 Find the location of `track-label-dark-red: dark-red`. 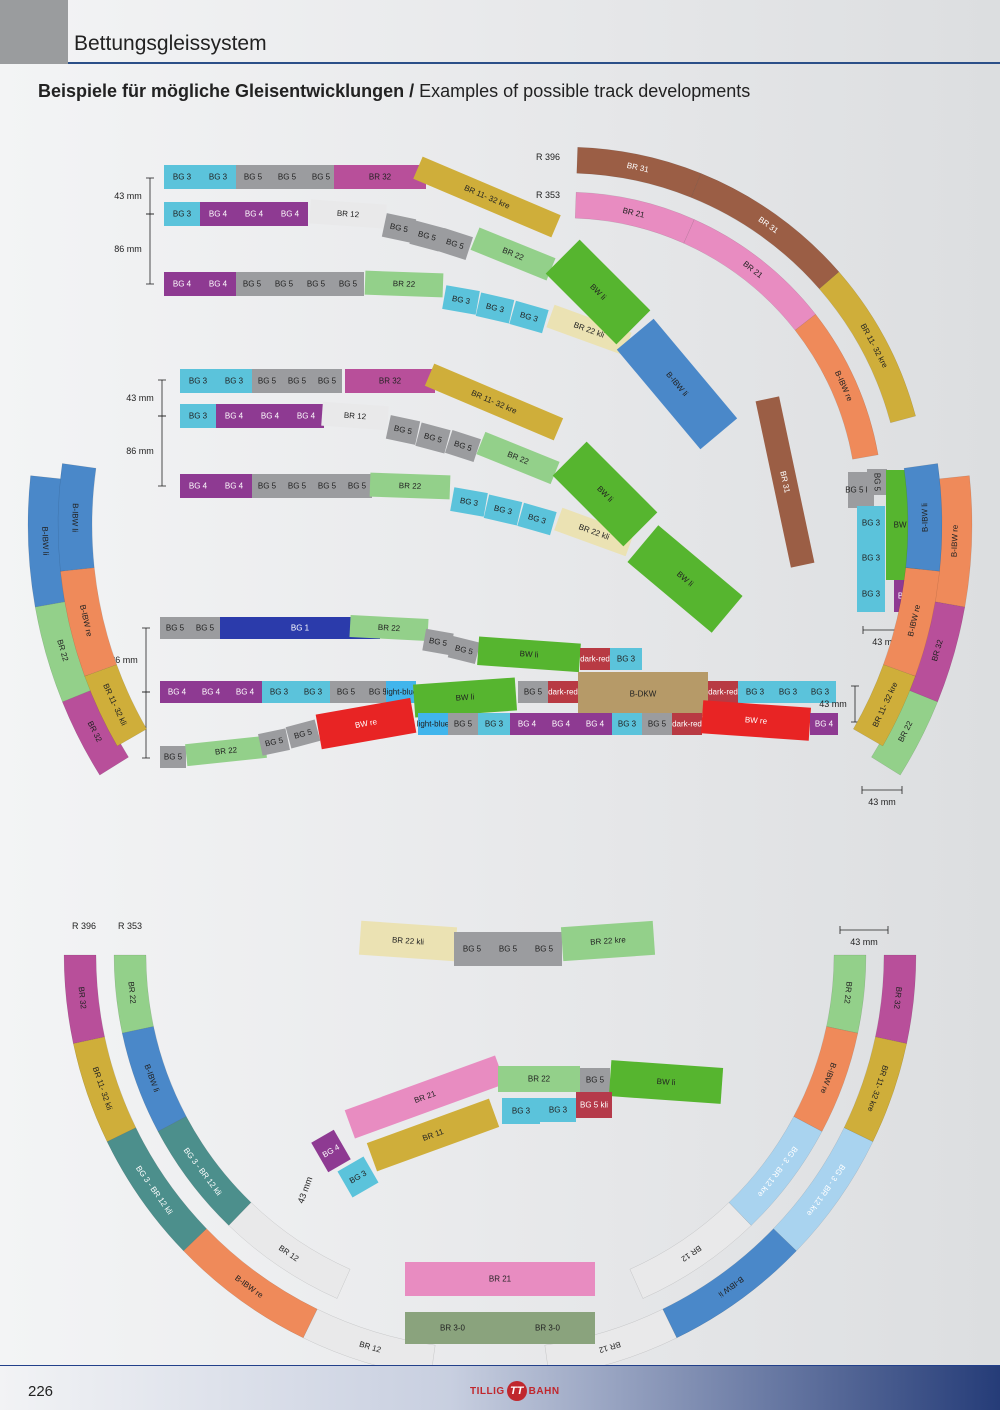

track-label-dark-red: dark-red is located at coordinates (723, 692).